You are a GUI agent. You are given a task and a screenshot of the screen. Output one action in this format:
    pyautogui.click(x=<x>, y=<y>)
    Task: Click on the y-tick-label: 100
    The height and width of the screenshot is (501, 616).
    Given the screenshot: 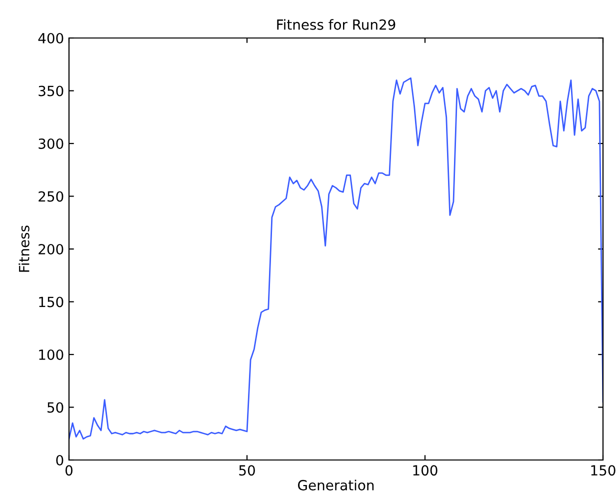 What is the action you would take?
    pyautogui.click(x=51, y=354)
    